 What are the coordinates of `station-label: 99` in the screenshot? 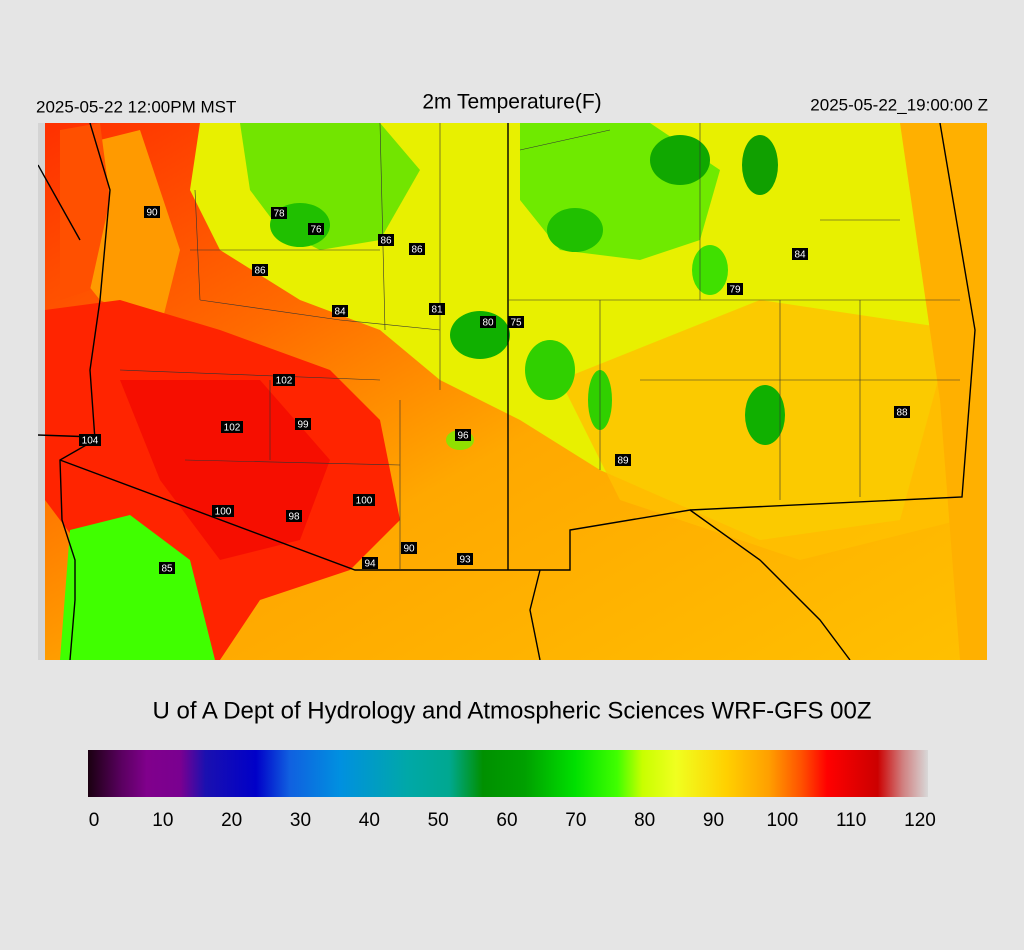 It's located at (303, 425).